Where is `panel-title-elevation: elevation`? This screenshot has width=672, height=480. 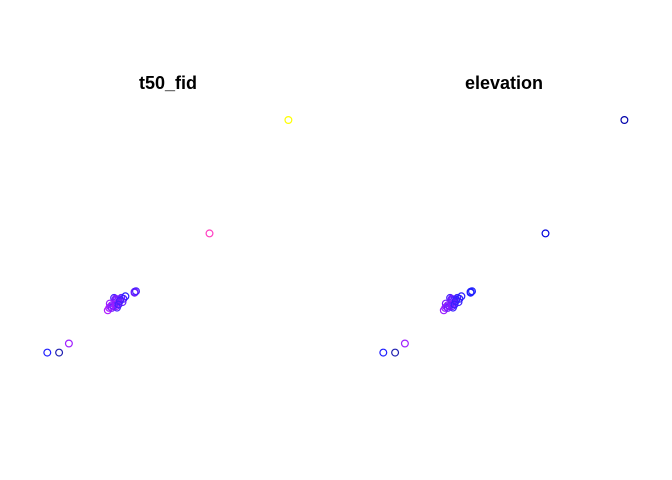 panel-title-elevation: elevation is located at coordinates (504, 83).